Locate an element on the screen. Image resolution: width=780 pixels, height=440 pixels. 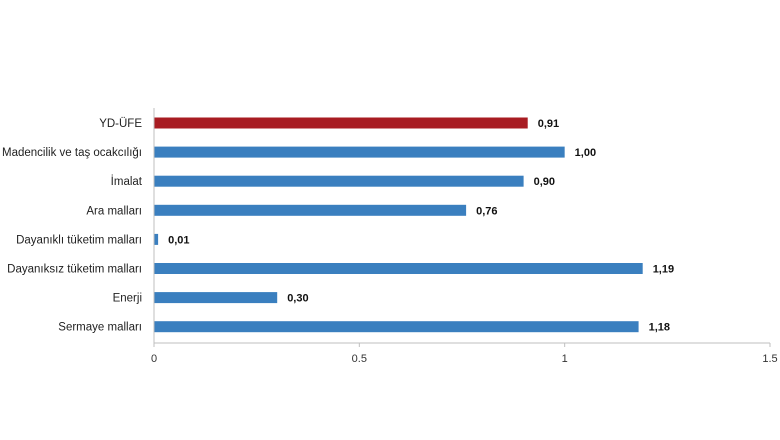
category-label: Dayanıksız tüketim malları is located at coordinates (74, 270).